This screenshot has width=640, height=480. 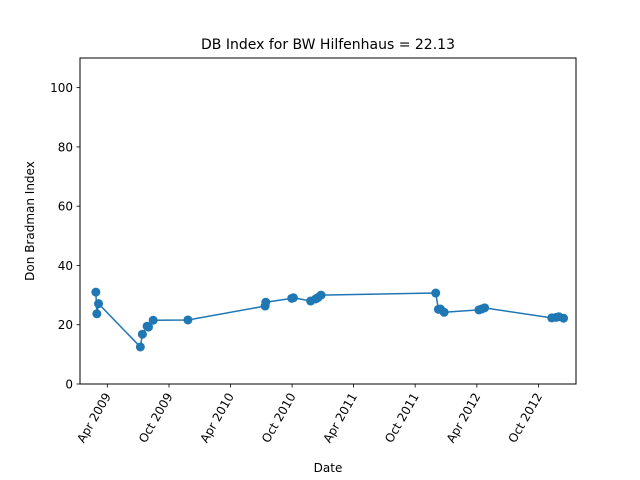 What do you see at coordinates (464, 418) in the screenshot?
I see `x-tick-label: Apr 2012` at bounding box center [464, 418].